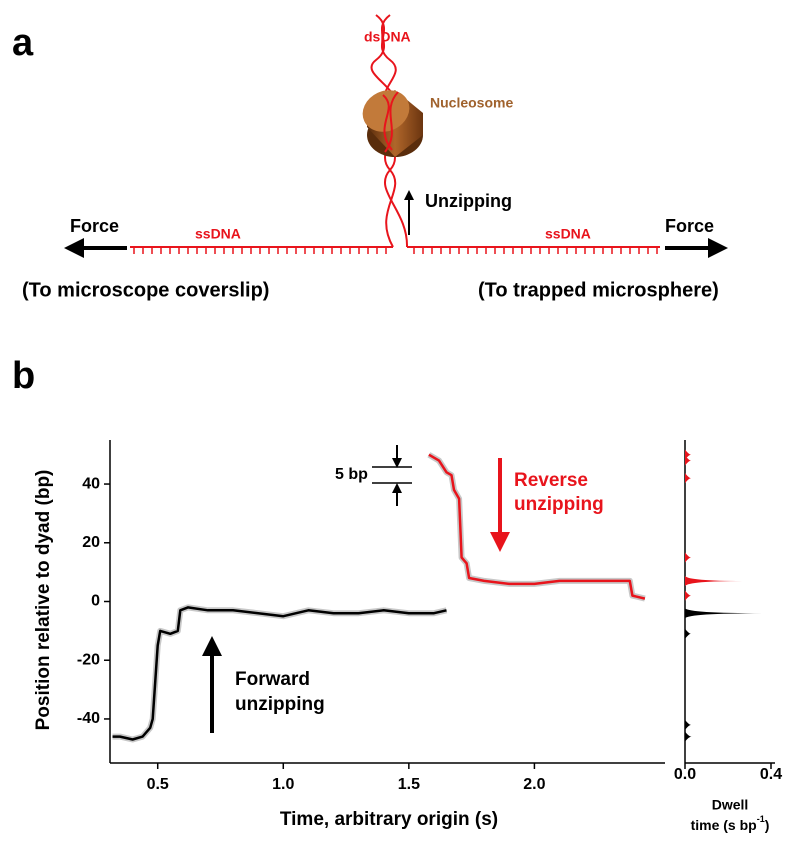 This screenshot has width=800, height=855. What do you see at coordinates (730, 823) in the screenshot?
I see `dwell-label: time (s bp-1)` at bounding box center [730, 823].